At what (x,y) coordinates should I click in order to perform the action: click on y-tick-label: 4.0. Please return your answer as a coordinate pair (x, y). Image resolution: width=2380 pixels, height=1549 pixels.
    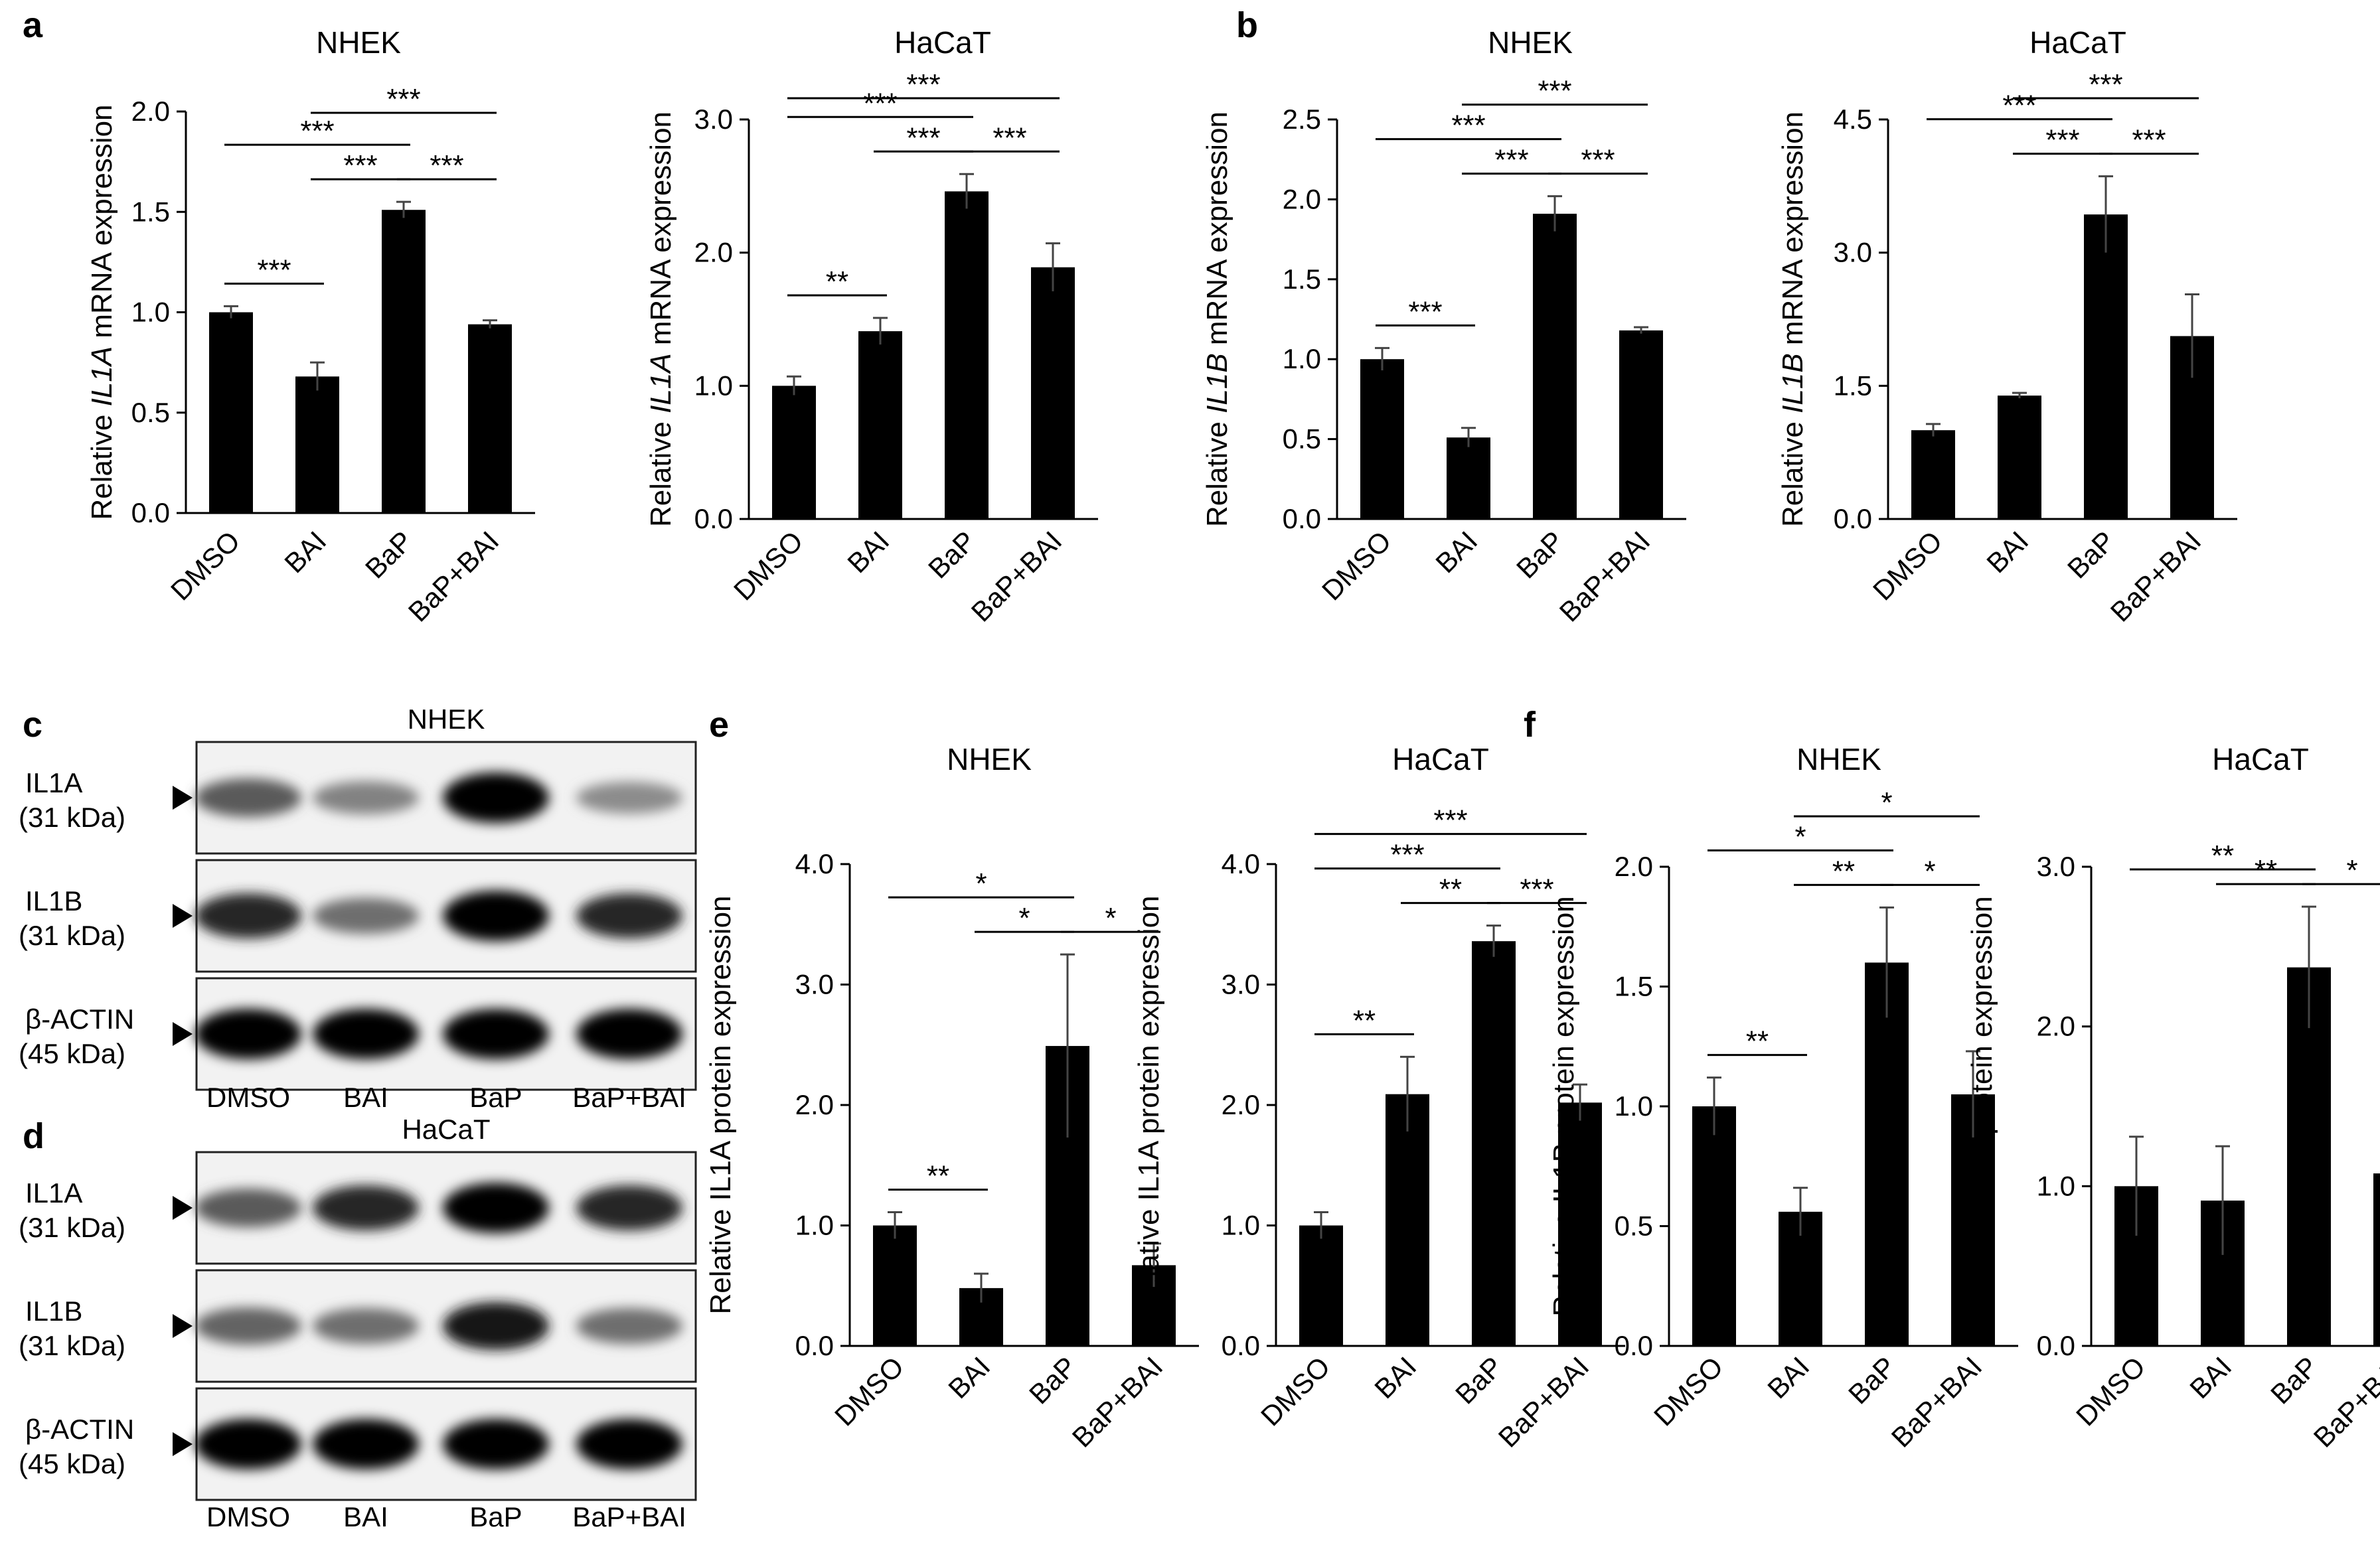
    Looking at the image, I should click on (814, 864).